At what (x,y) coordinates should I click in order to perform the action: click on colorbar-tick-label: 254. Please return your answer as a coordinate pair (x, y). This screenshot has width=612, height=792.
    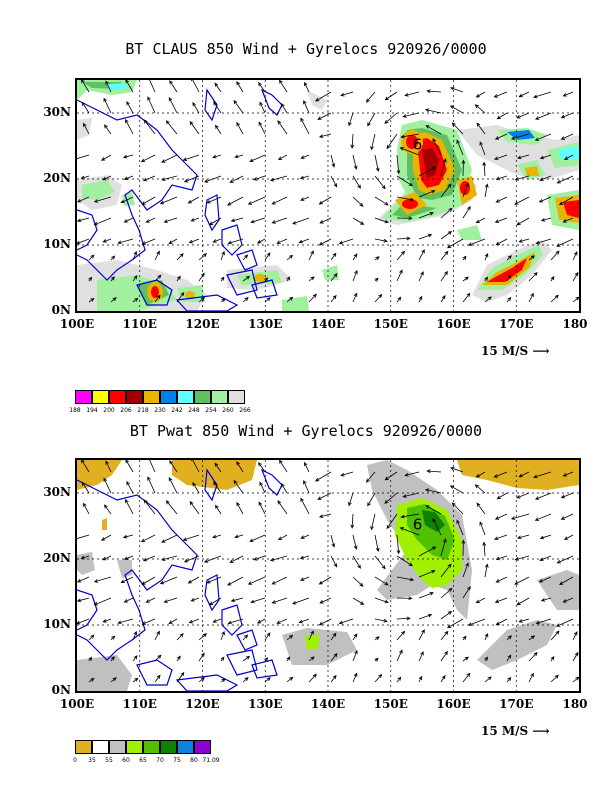
    Looking at the image, I should click on (211, 410).